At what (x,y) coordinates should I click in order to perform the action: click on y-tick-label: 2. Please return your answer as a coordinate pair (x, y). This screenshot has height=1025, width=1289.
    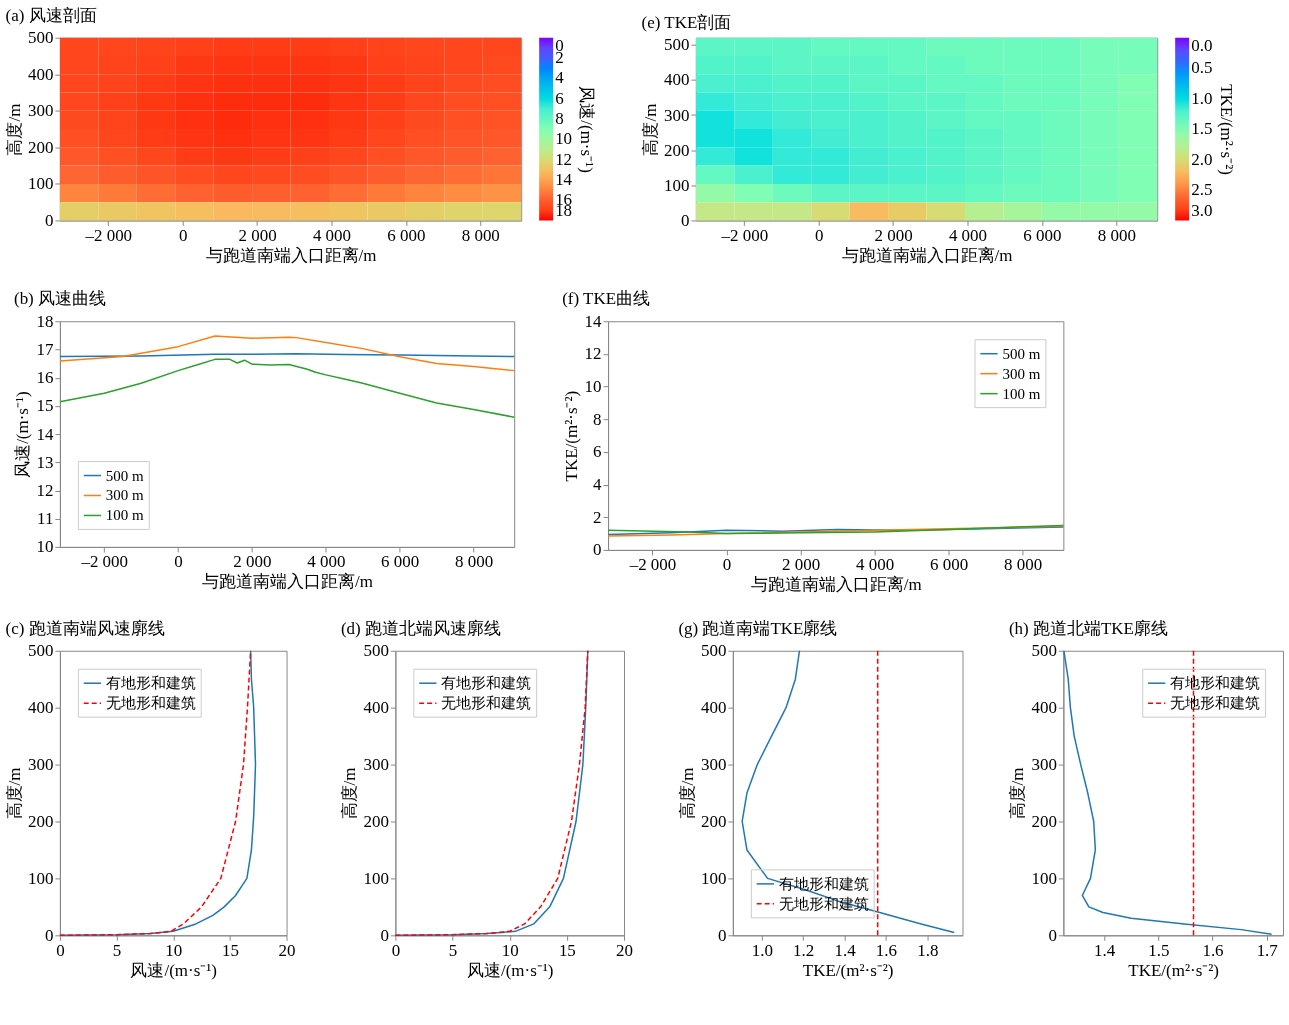
    Looking at the image, I should click on (597, 517).